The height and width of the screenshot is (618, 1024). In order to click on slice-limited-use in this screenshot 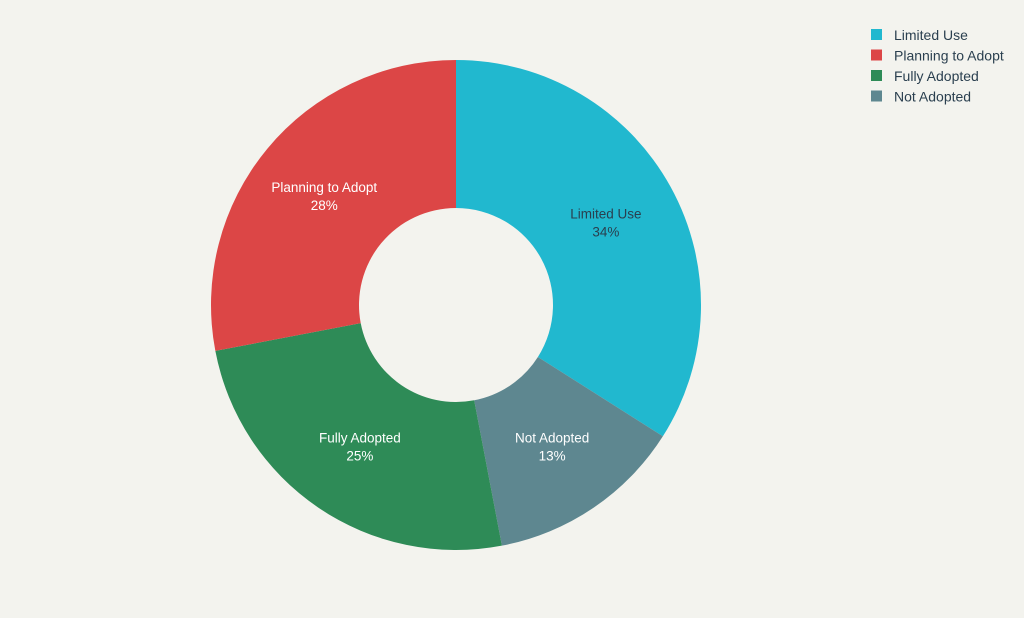, I will do `click(578, 248)`.